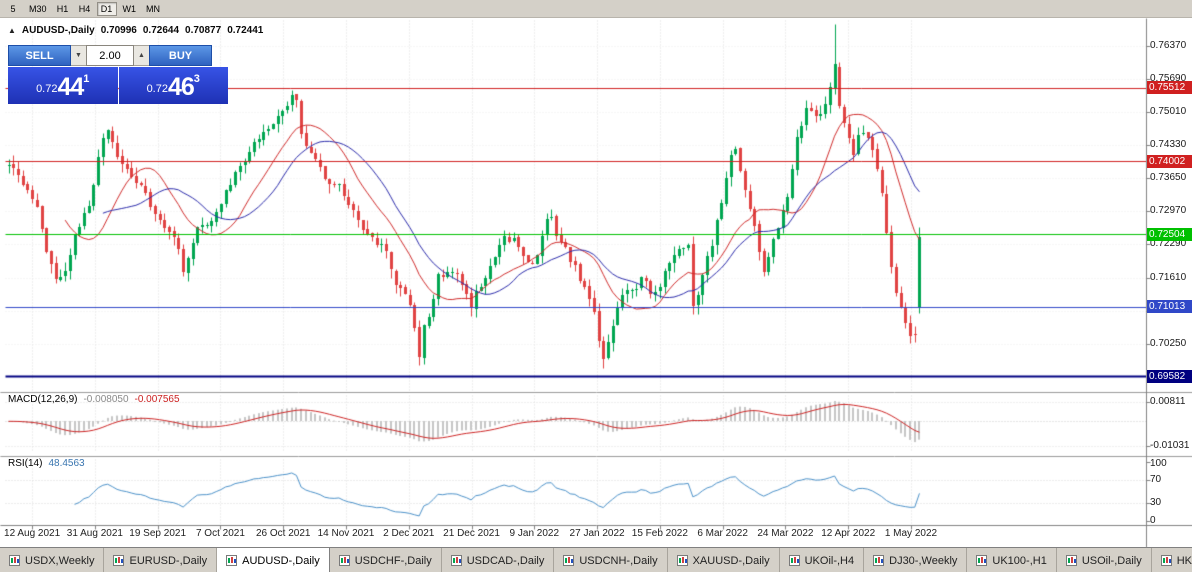 This screenshot has width=1192, height=572. What do you see at coordinates (1184, 560) in the screenshot?
I see `chart-tab-label: HK50-` at bounding box center [1184, 560].